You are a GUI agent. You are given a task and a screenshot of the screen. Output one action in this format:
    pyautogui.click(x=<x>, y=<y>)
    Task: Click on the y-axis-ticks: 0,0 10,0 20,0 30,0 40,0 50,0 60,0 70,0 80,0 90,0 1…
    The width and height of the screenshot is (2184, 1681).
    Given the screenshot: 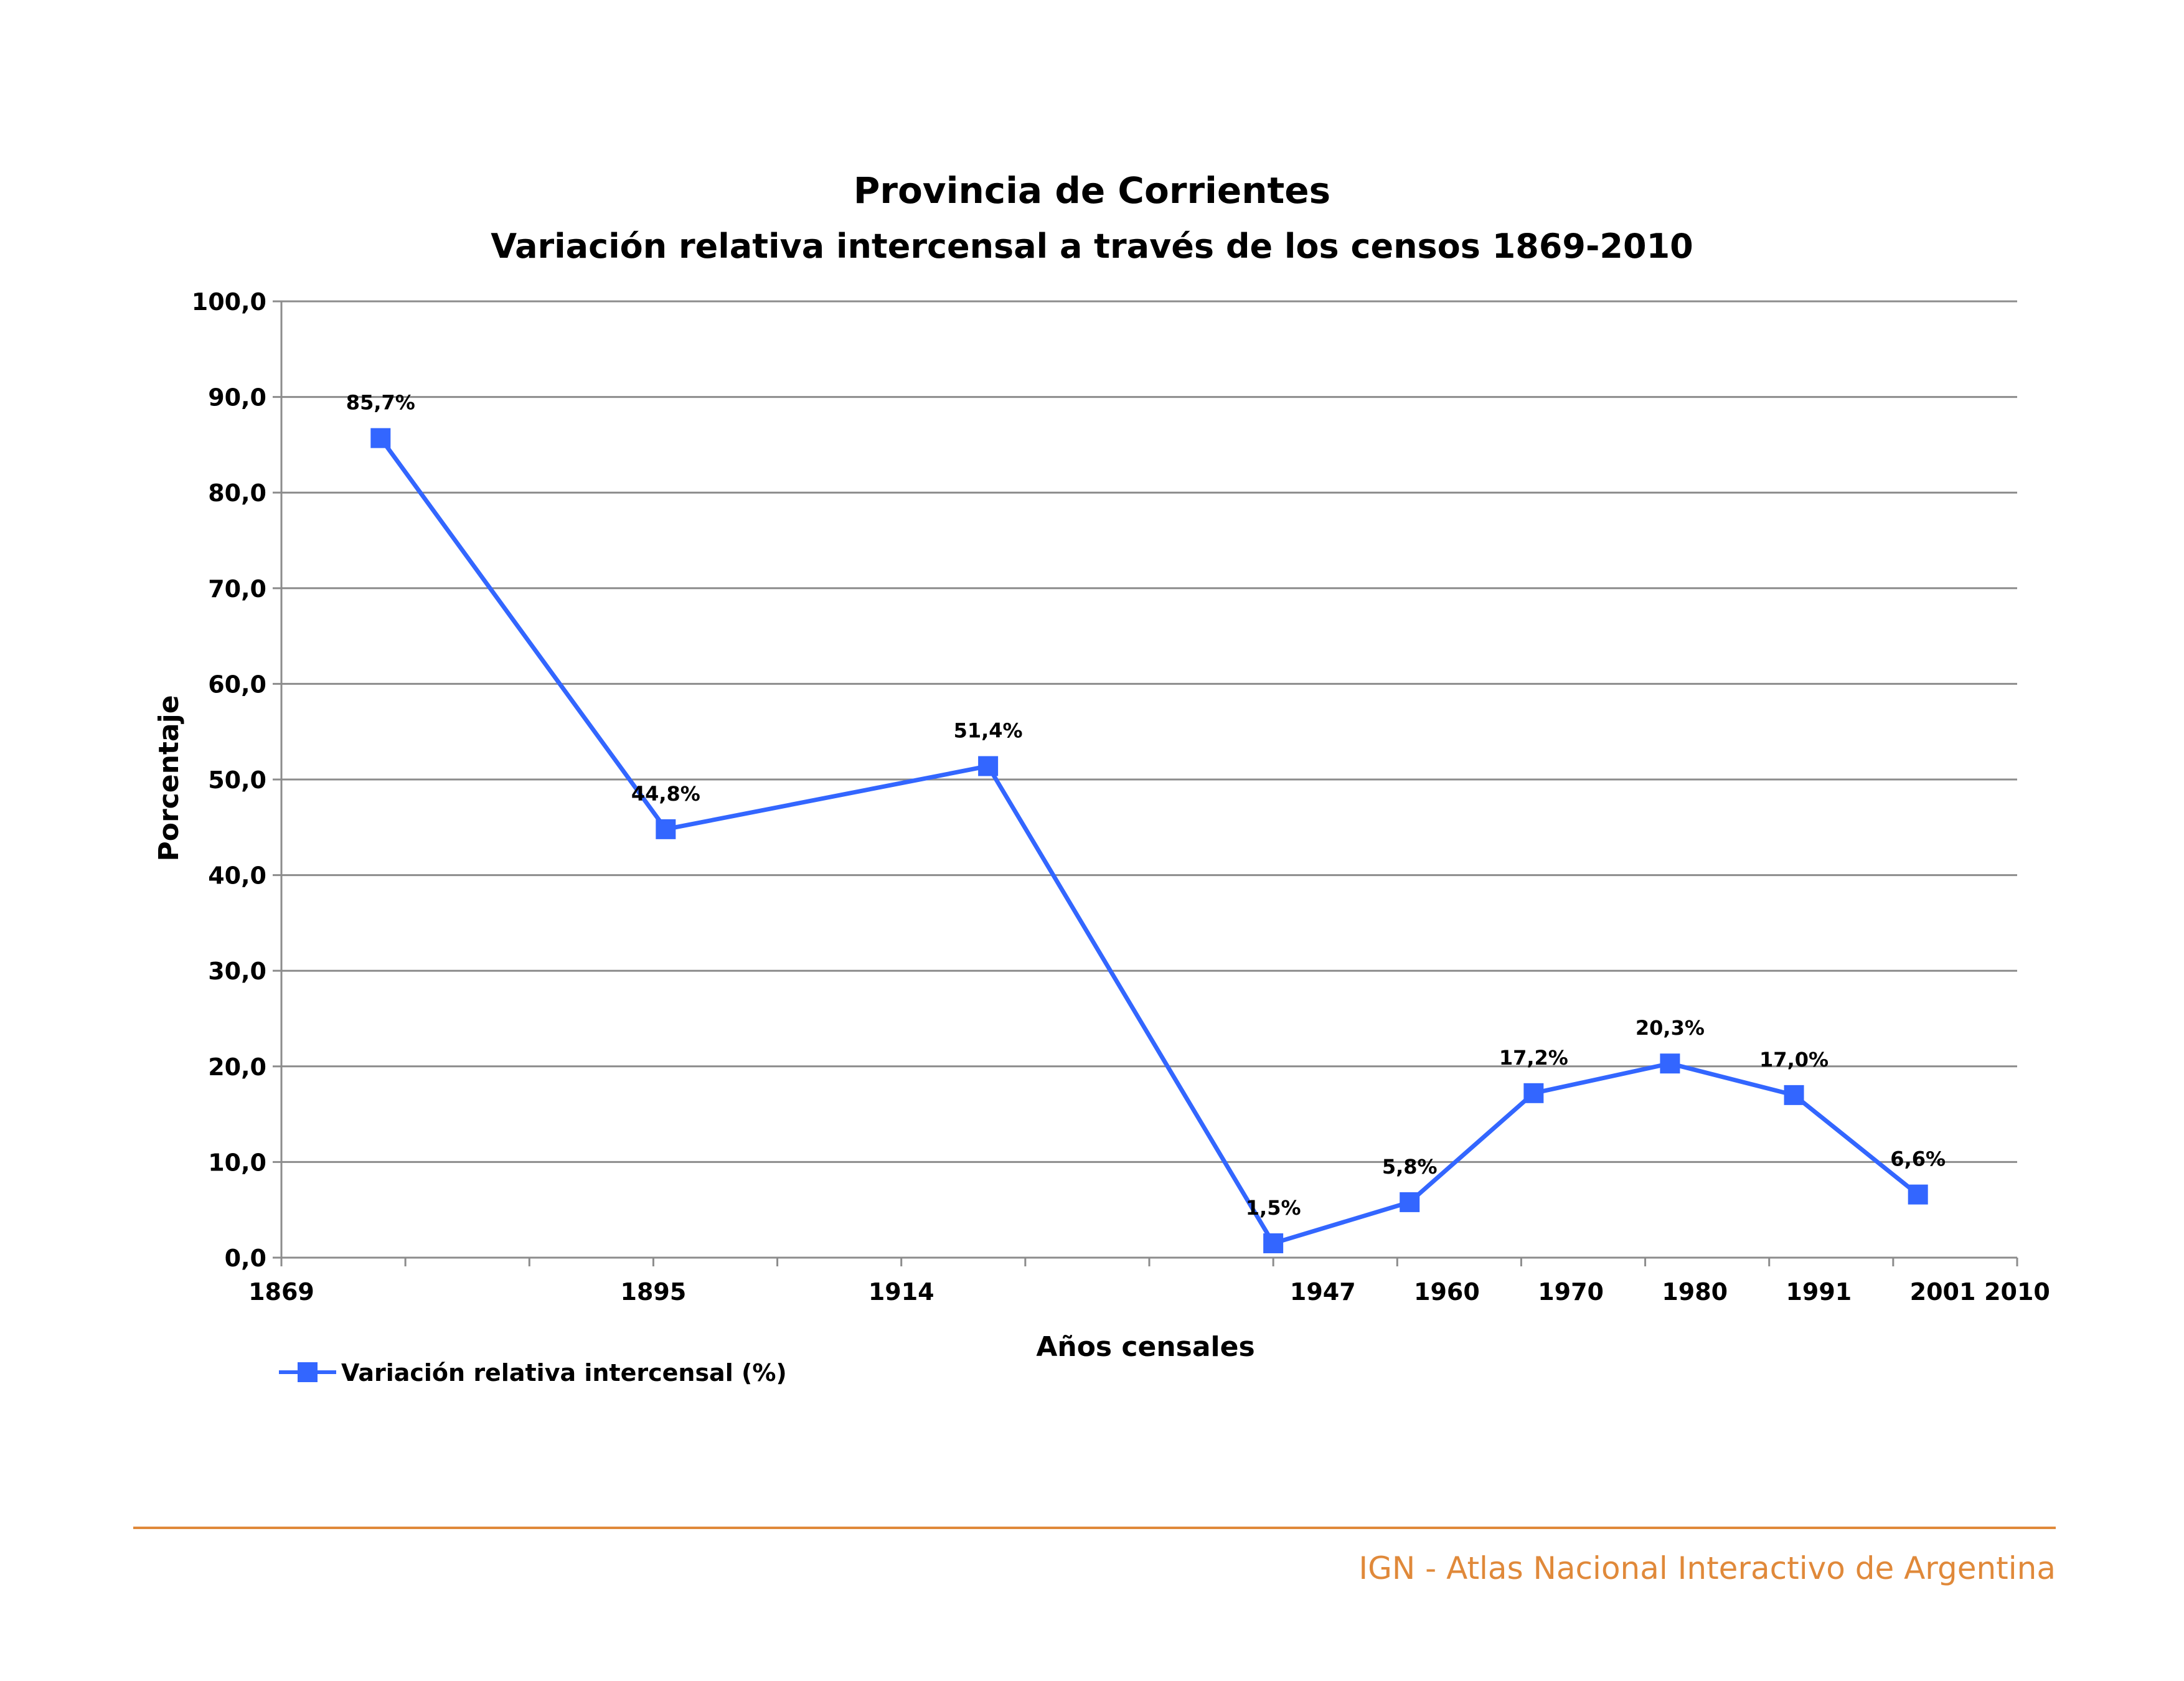 What is the action you would take?
    pyautogui.click(x=229, y=780)
    